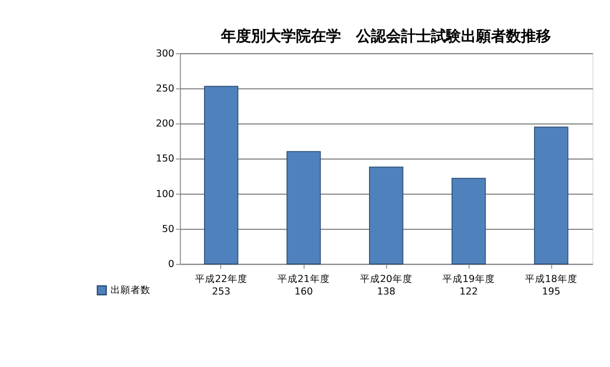  What do you see at coordinates (165, 194) in the screenshot?
I see `y-tick-label: 100` at bounding box center [165, 194].